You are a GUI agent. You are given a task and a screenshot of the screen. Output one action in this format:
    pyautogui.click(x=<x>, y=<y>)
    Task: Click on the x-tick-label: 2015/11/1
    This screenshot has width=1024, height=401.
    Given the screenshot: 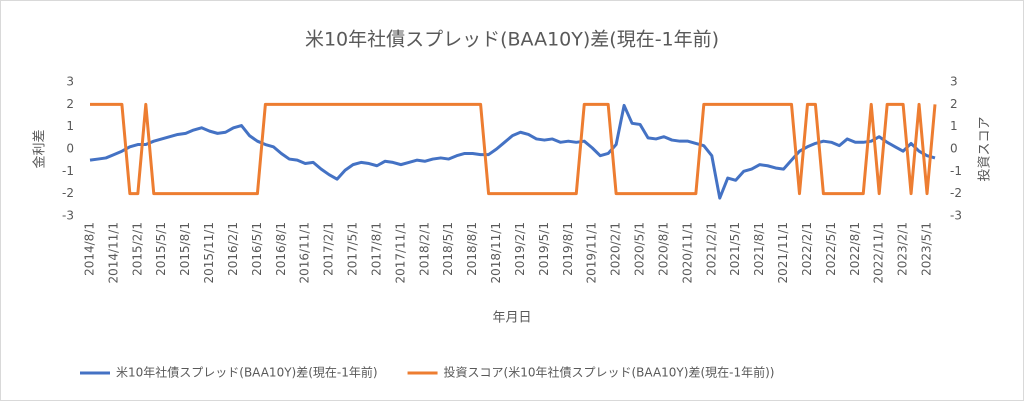 What is the action you would take?
    pyautogui.click(x=209, y=253)
    